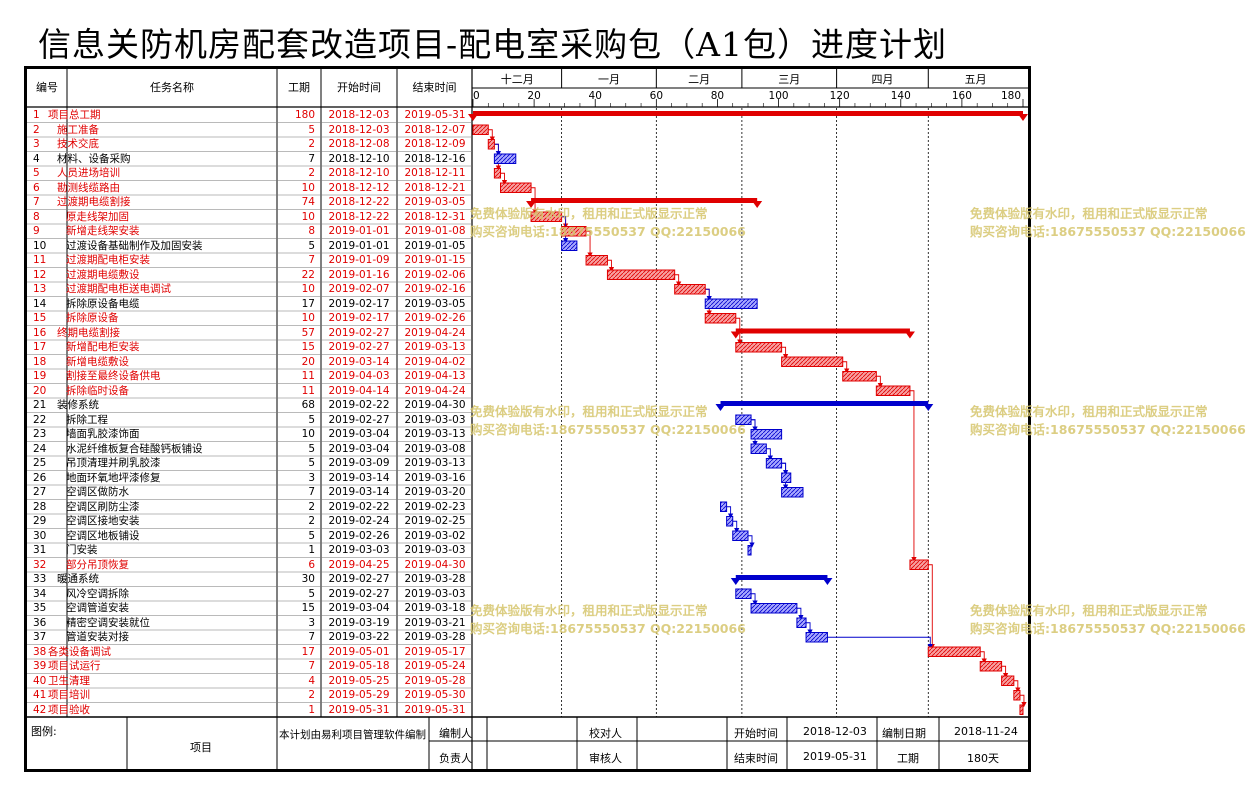 The width and height of the screenshot is (1253, 792). I want to click on table-row: 11 过渡期配电柜安装 7 2019-01-09 2019-01-15, so click(249, 260).